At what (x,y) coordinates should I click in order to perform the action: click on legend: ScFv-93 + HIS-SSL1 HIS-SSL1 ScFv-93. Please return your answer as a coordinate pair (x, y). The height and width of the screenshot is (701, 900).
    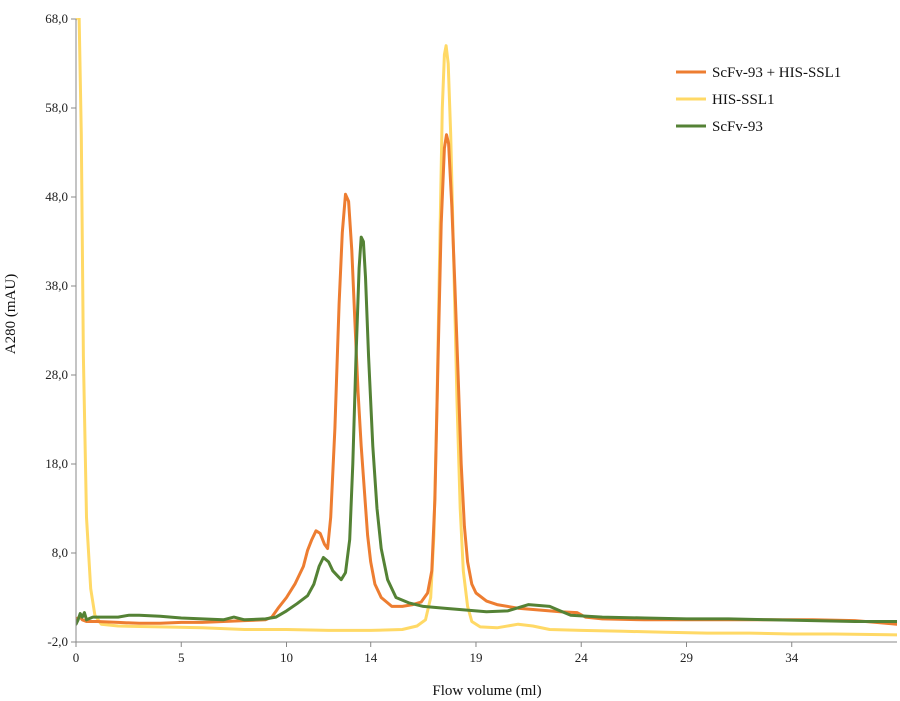
    Looking at the image, I should click on (758, 100).